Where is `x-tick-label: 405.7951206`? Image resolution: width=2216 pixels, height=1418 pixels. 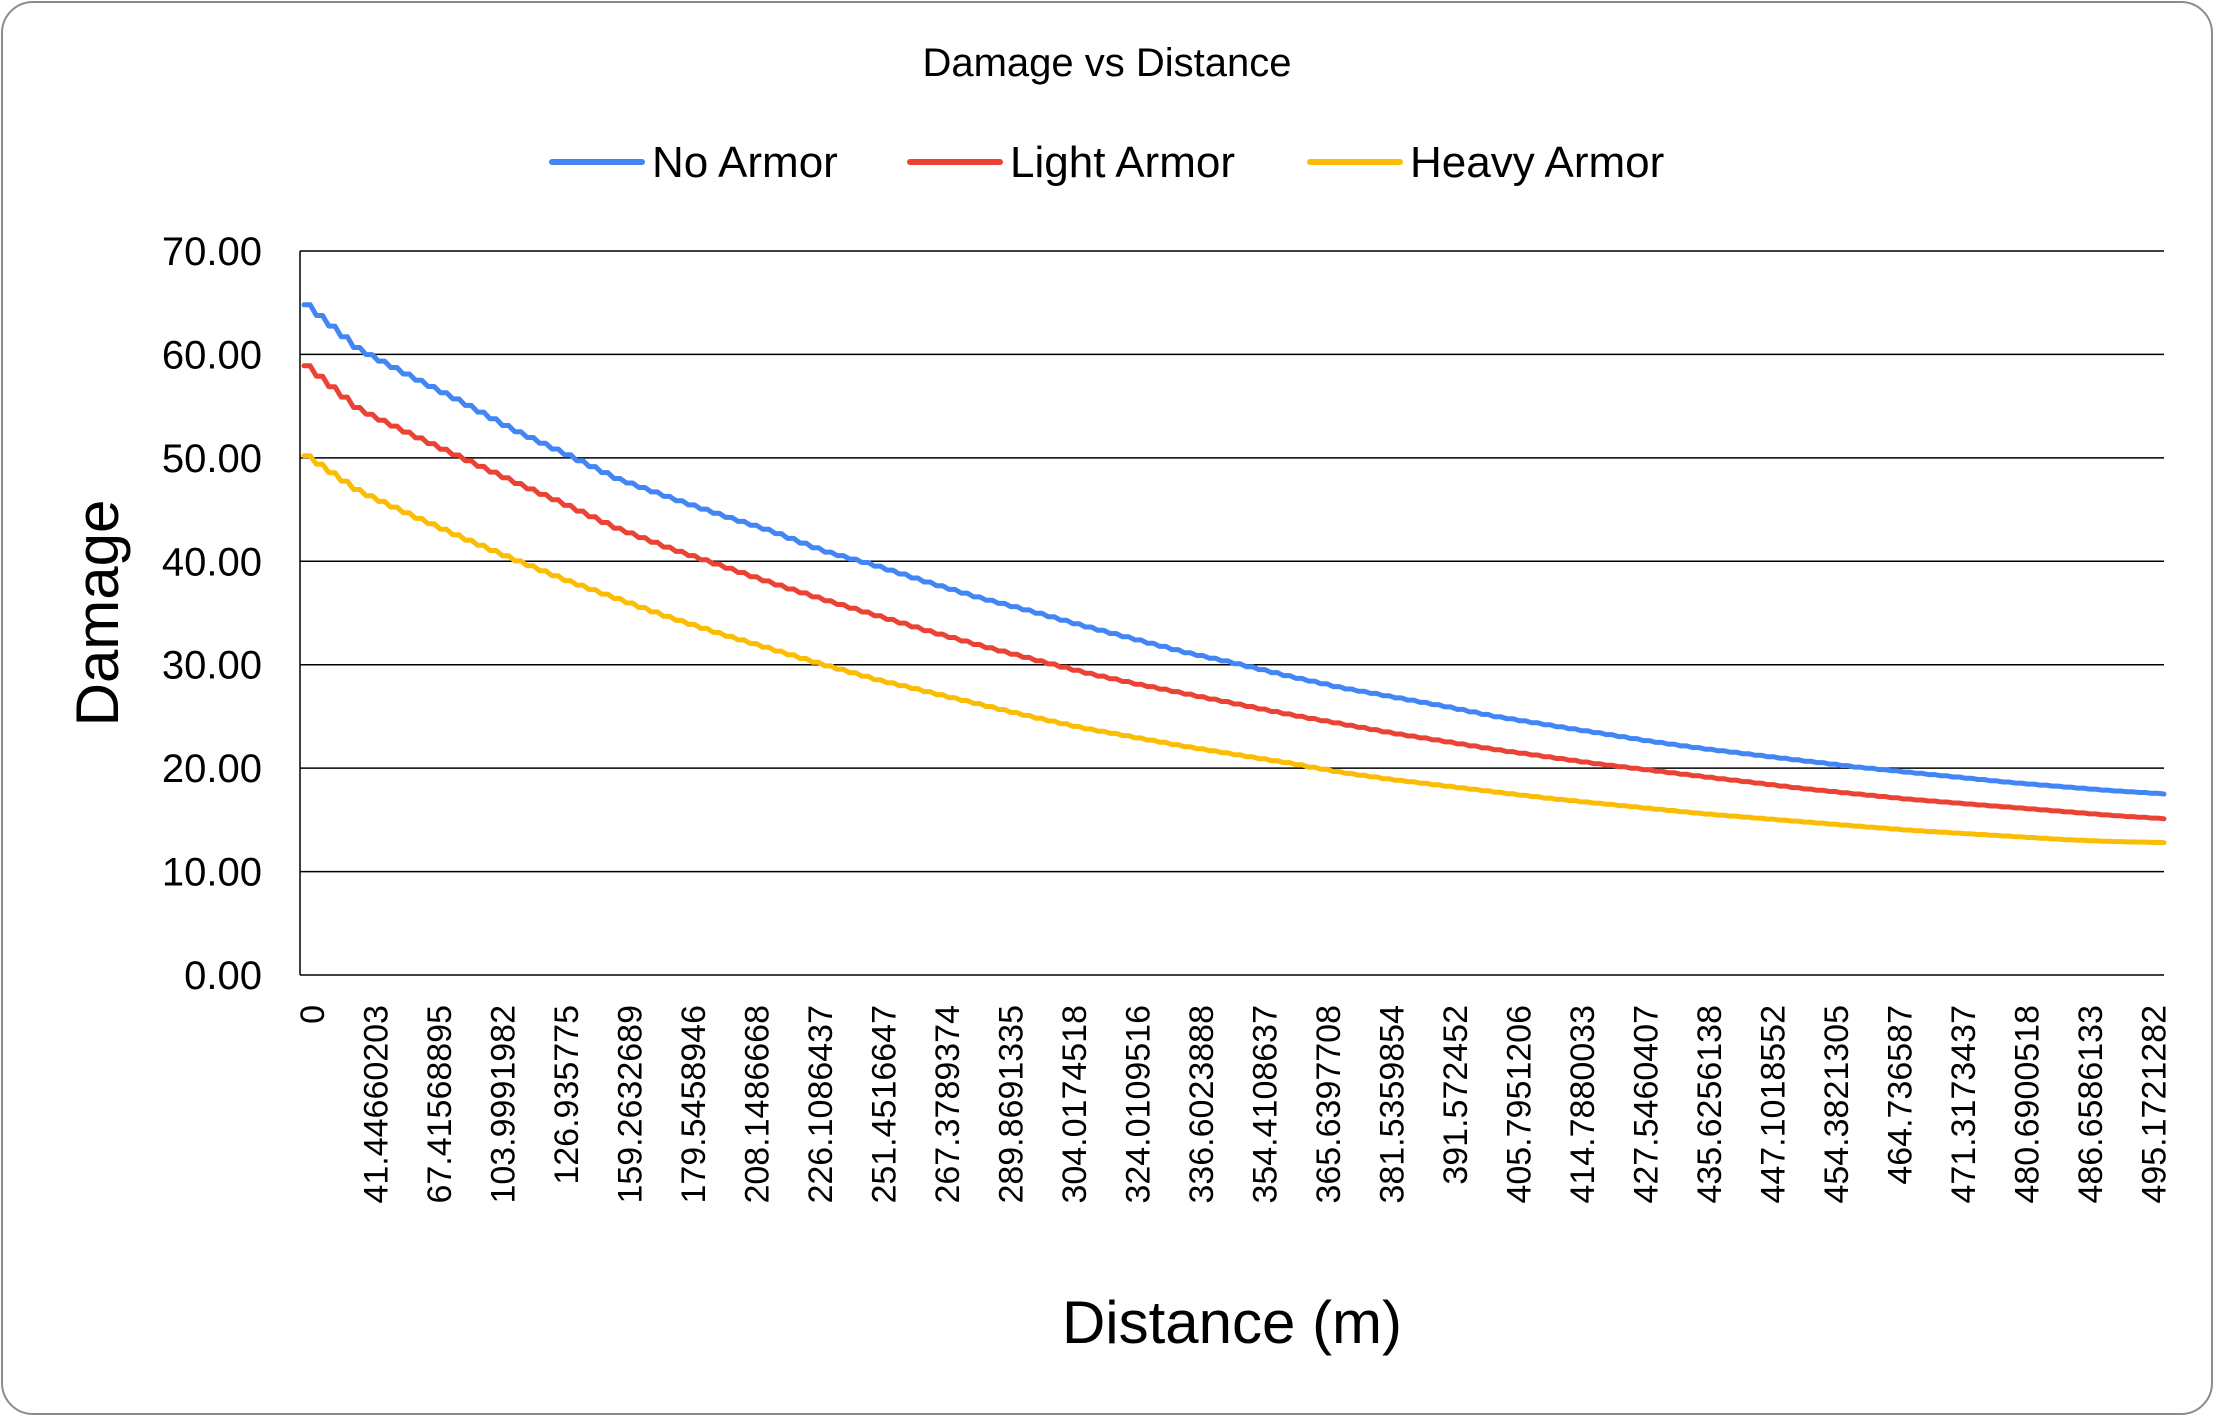 x-tick-label: 405.7951206 is located at coordinates (1520, 1104).